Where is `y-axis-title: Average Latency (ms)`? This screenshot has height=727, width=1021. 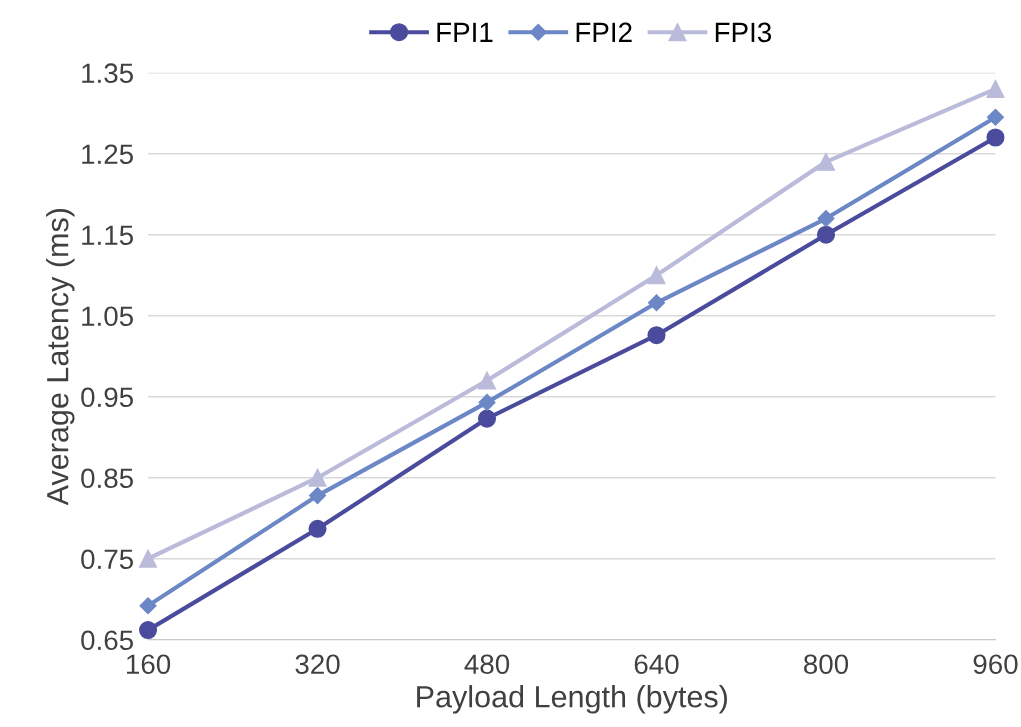 y-axis-title: Average Latency (ms) is located at coordinates (60, 357).